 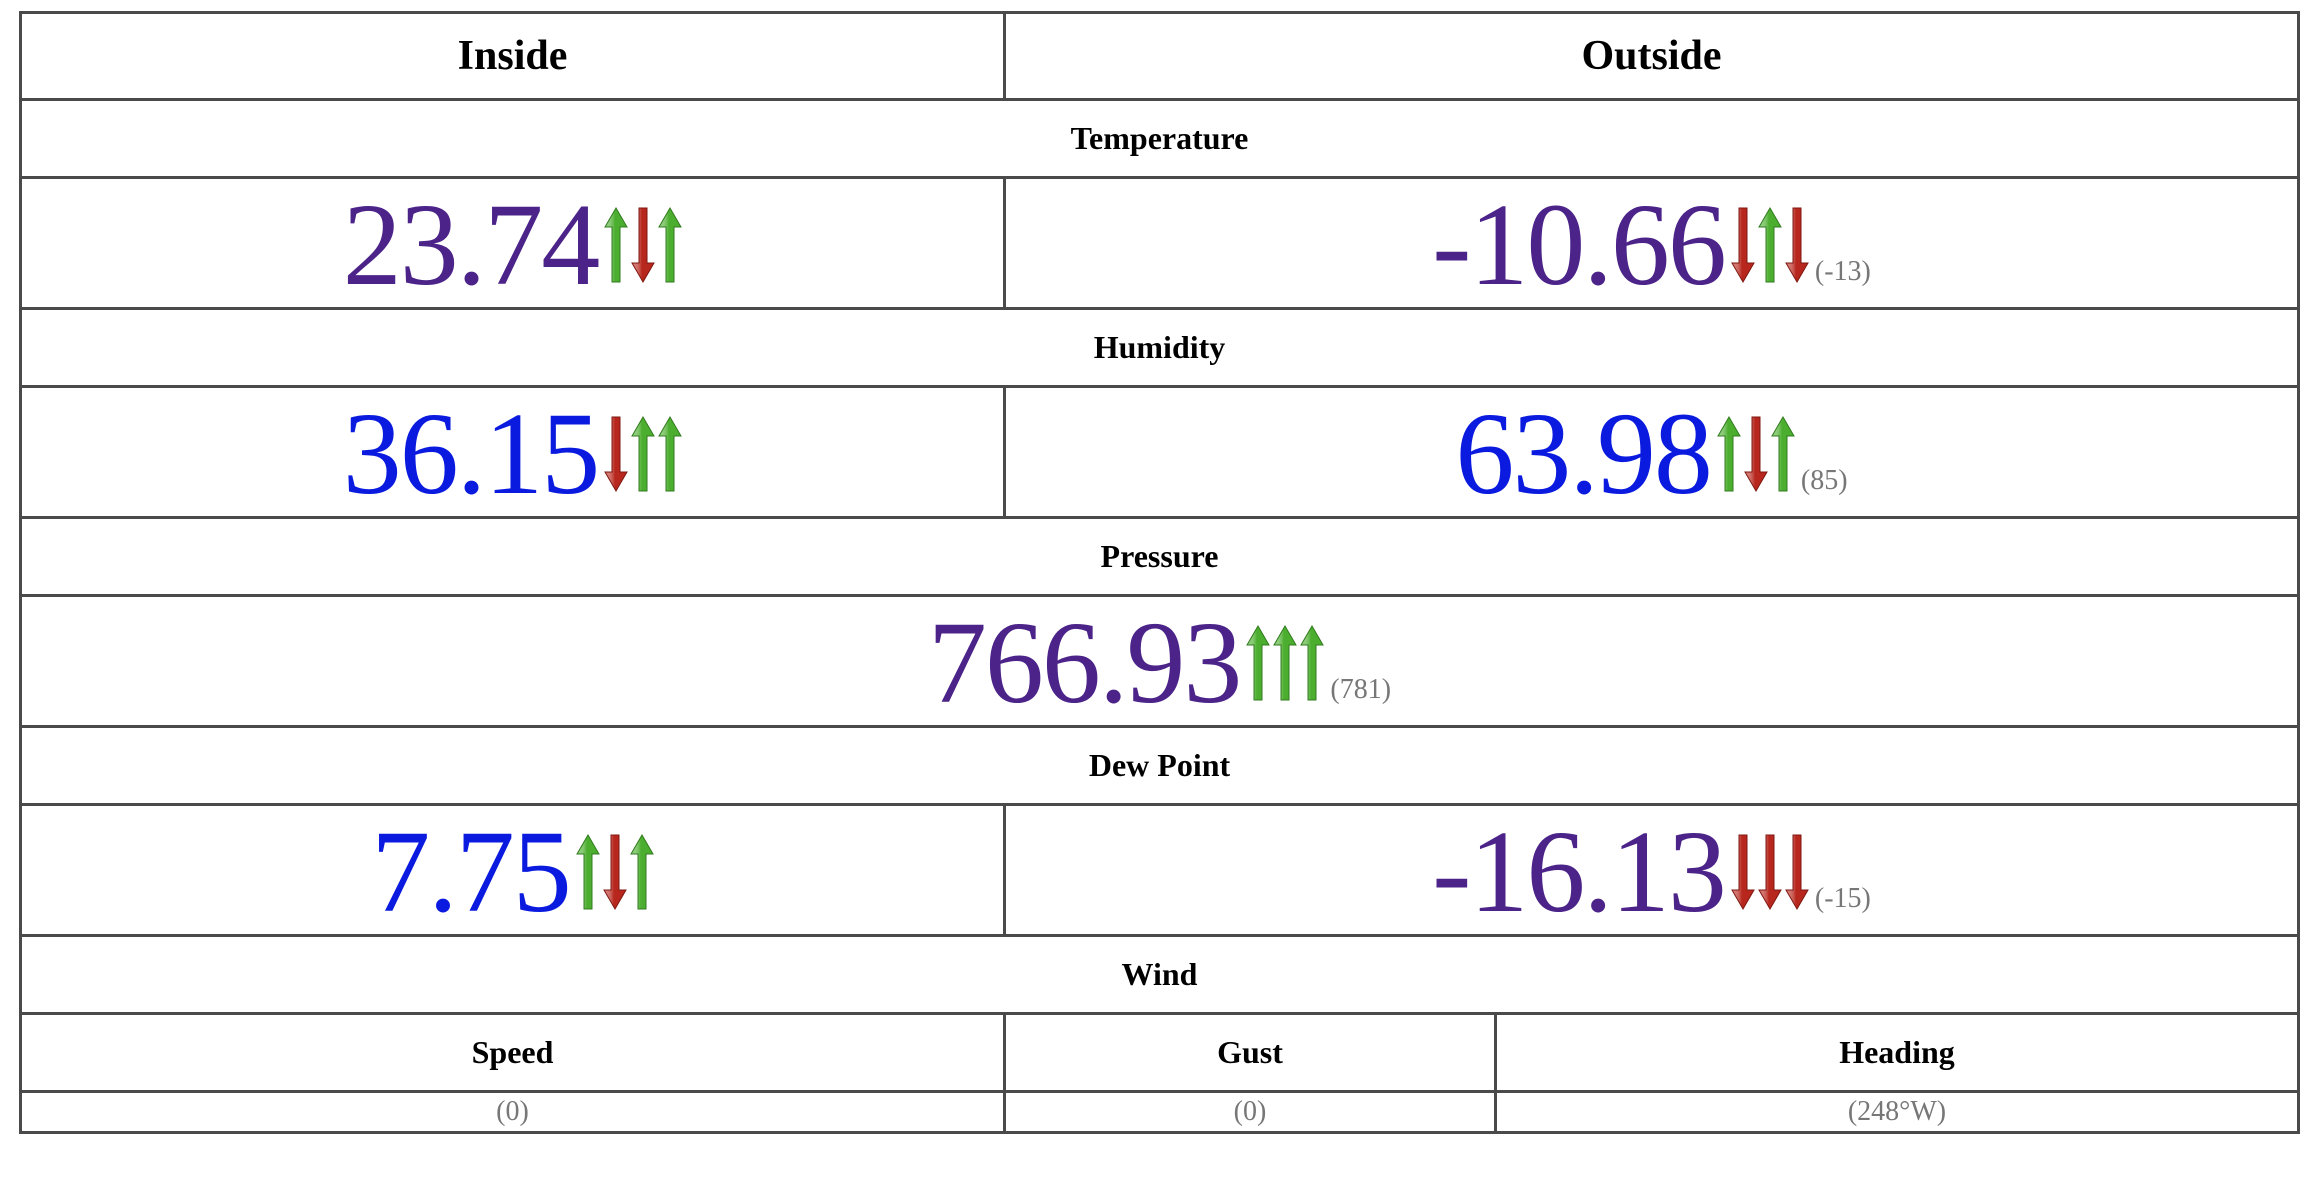 I want to click on wind-label-row: Speed Gust Heading, so click(x=1159, y=1052).